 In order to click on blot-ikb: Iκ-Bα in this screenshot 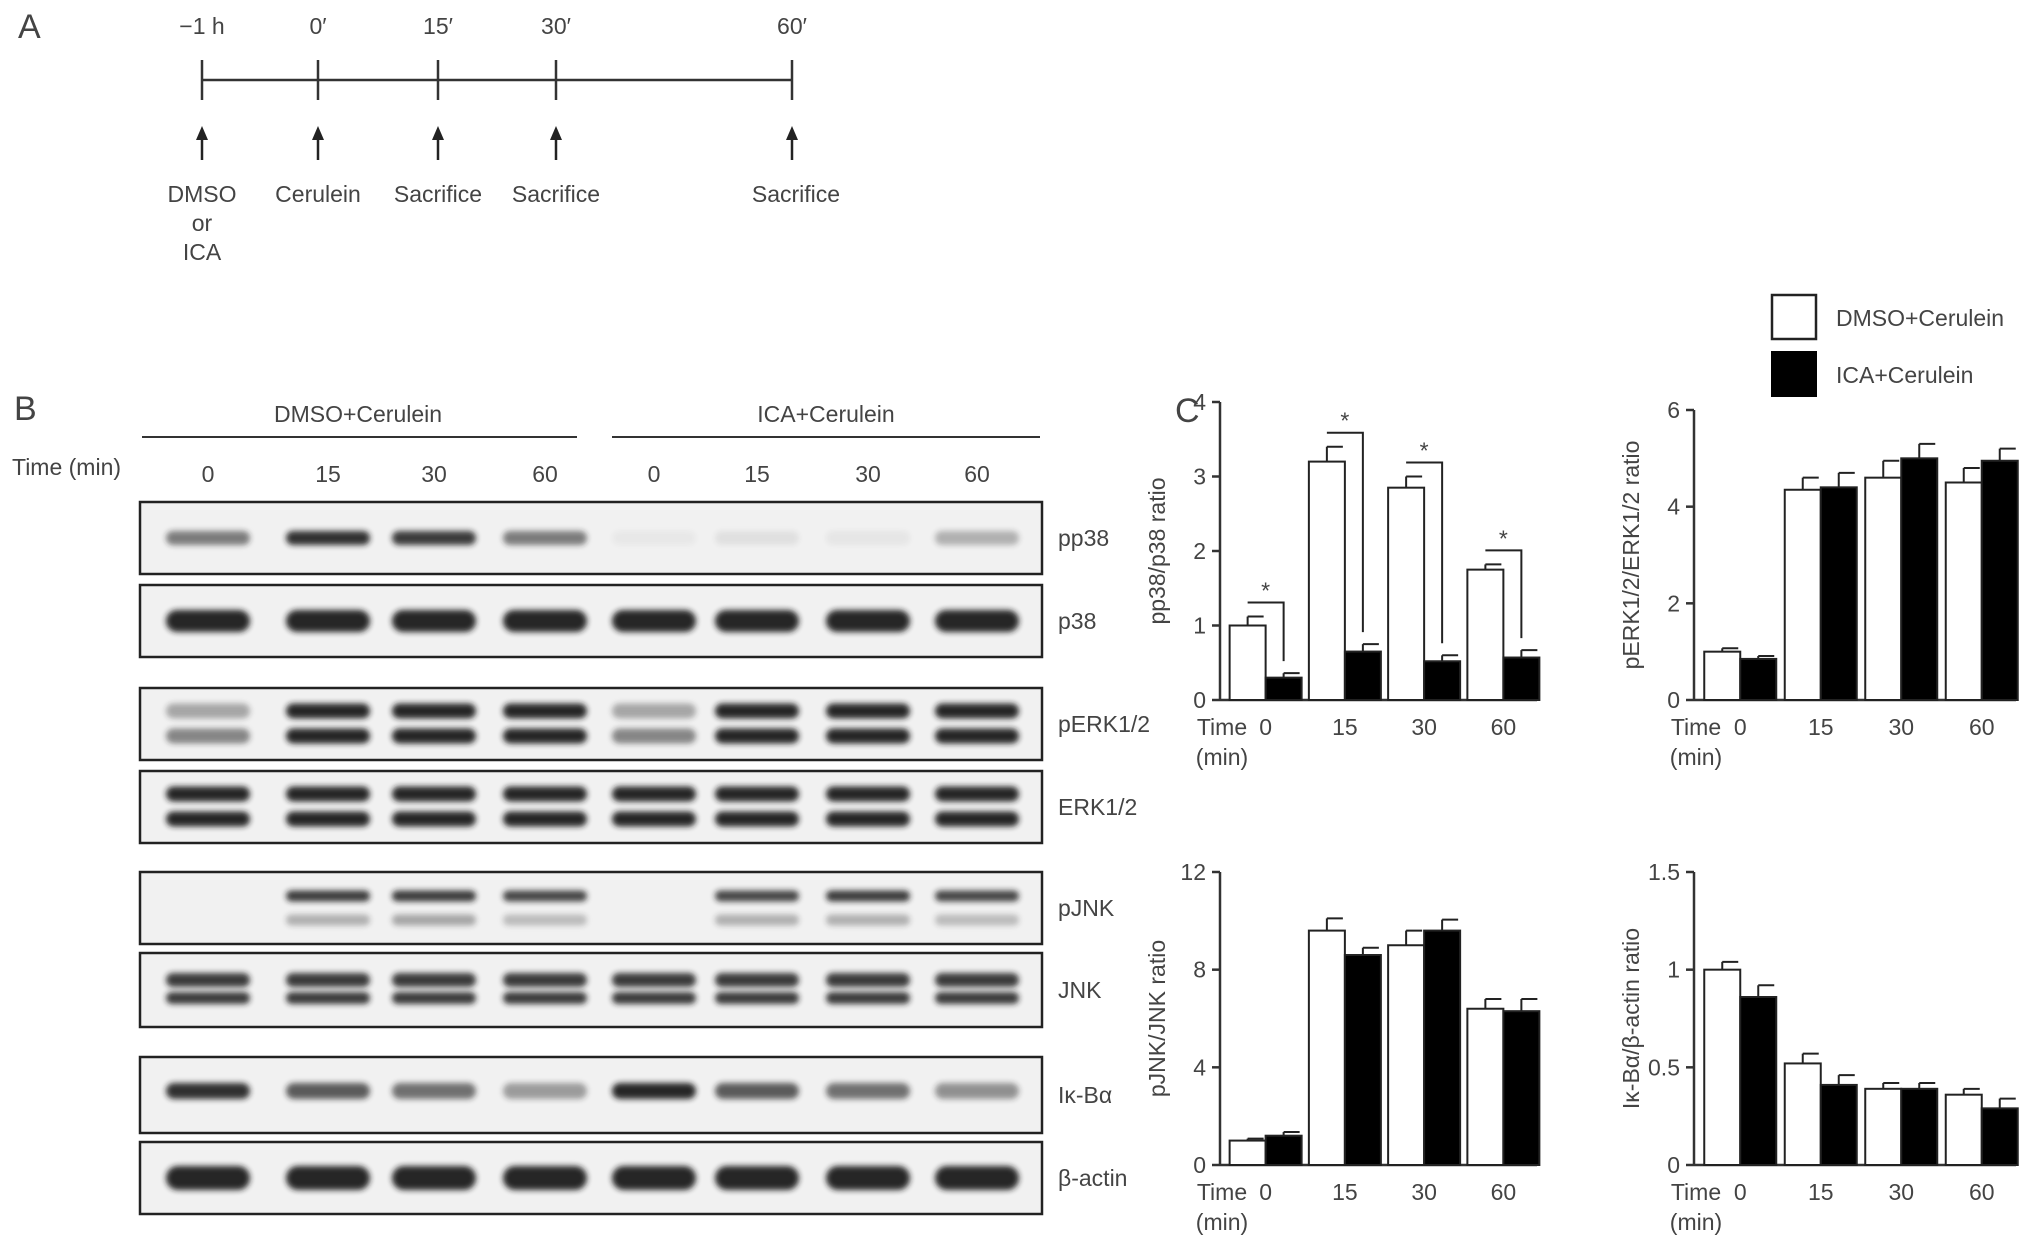, I will do `click(625, 1095)`.